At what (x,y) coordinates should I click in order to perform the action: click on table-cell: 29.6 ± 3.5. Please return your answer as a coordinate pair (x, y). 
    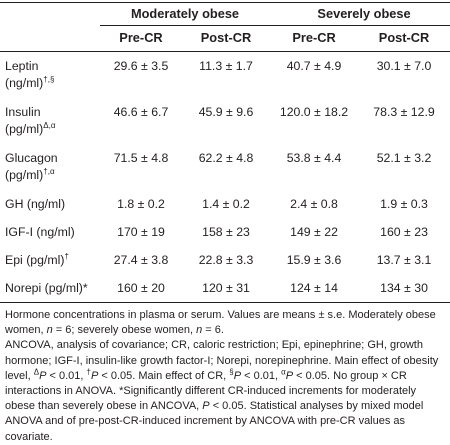
    Looking at the image, I should click on (141, 66).